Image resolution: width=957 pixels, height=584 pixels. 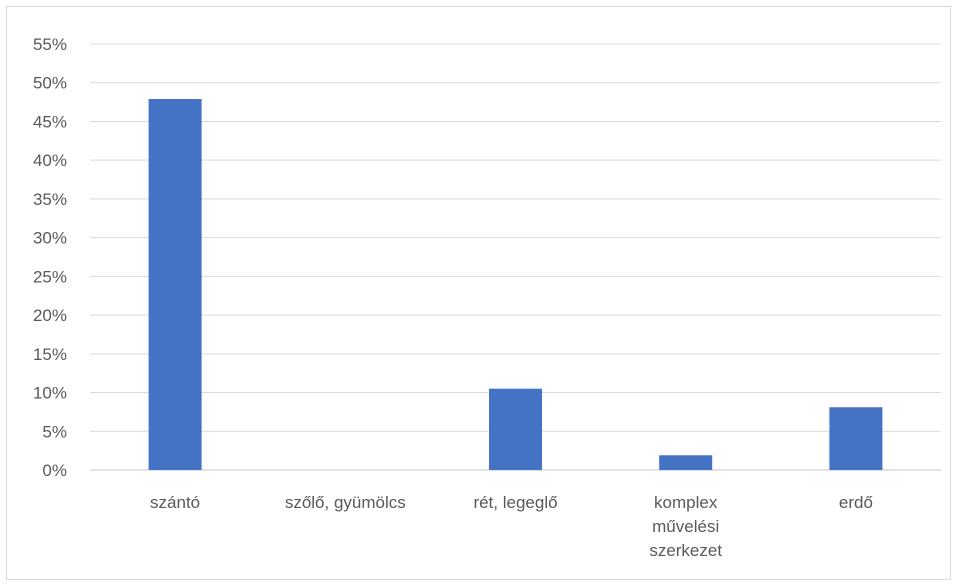 I want to click on y-tick-label: 55%, so click(x=50, y=44).